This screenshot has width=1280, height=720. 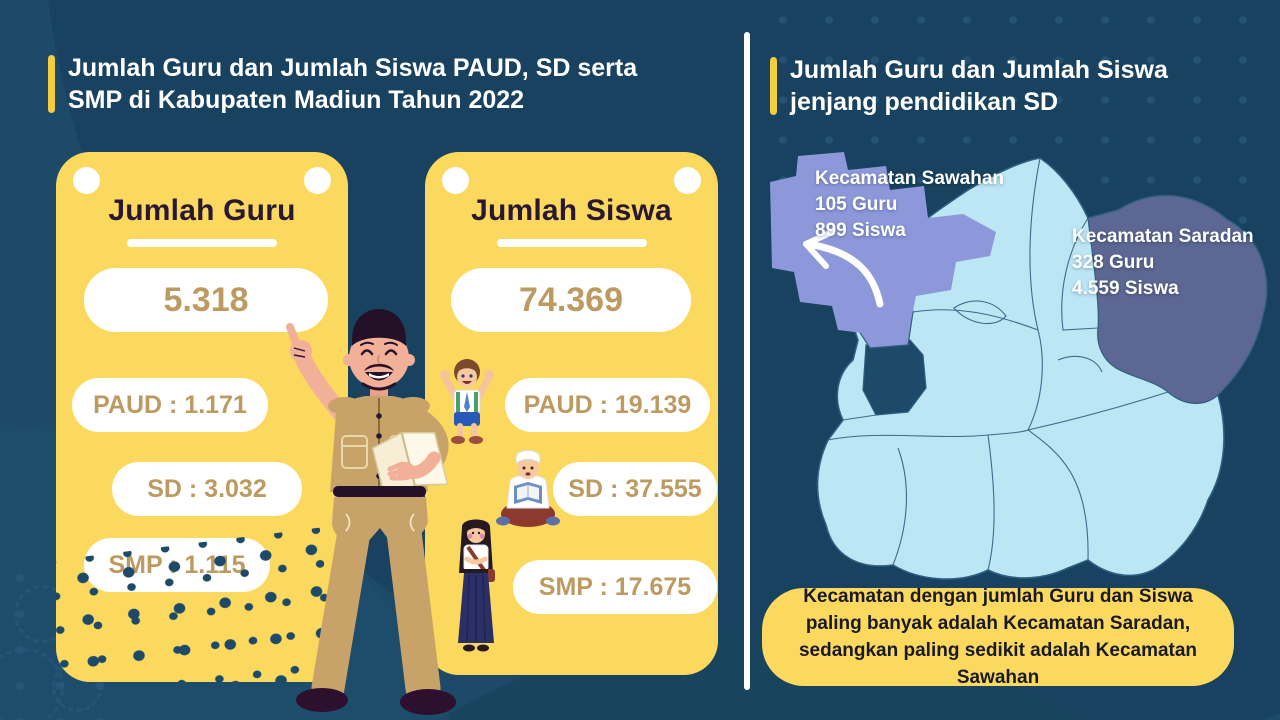 I want to click on girl-student-illustration, so click(x=476, y=585).